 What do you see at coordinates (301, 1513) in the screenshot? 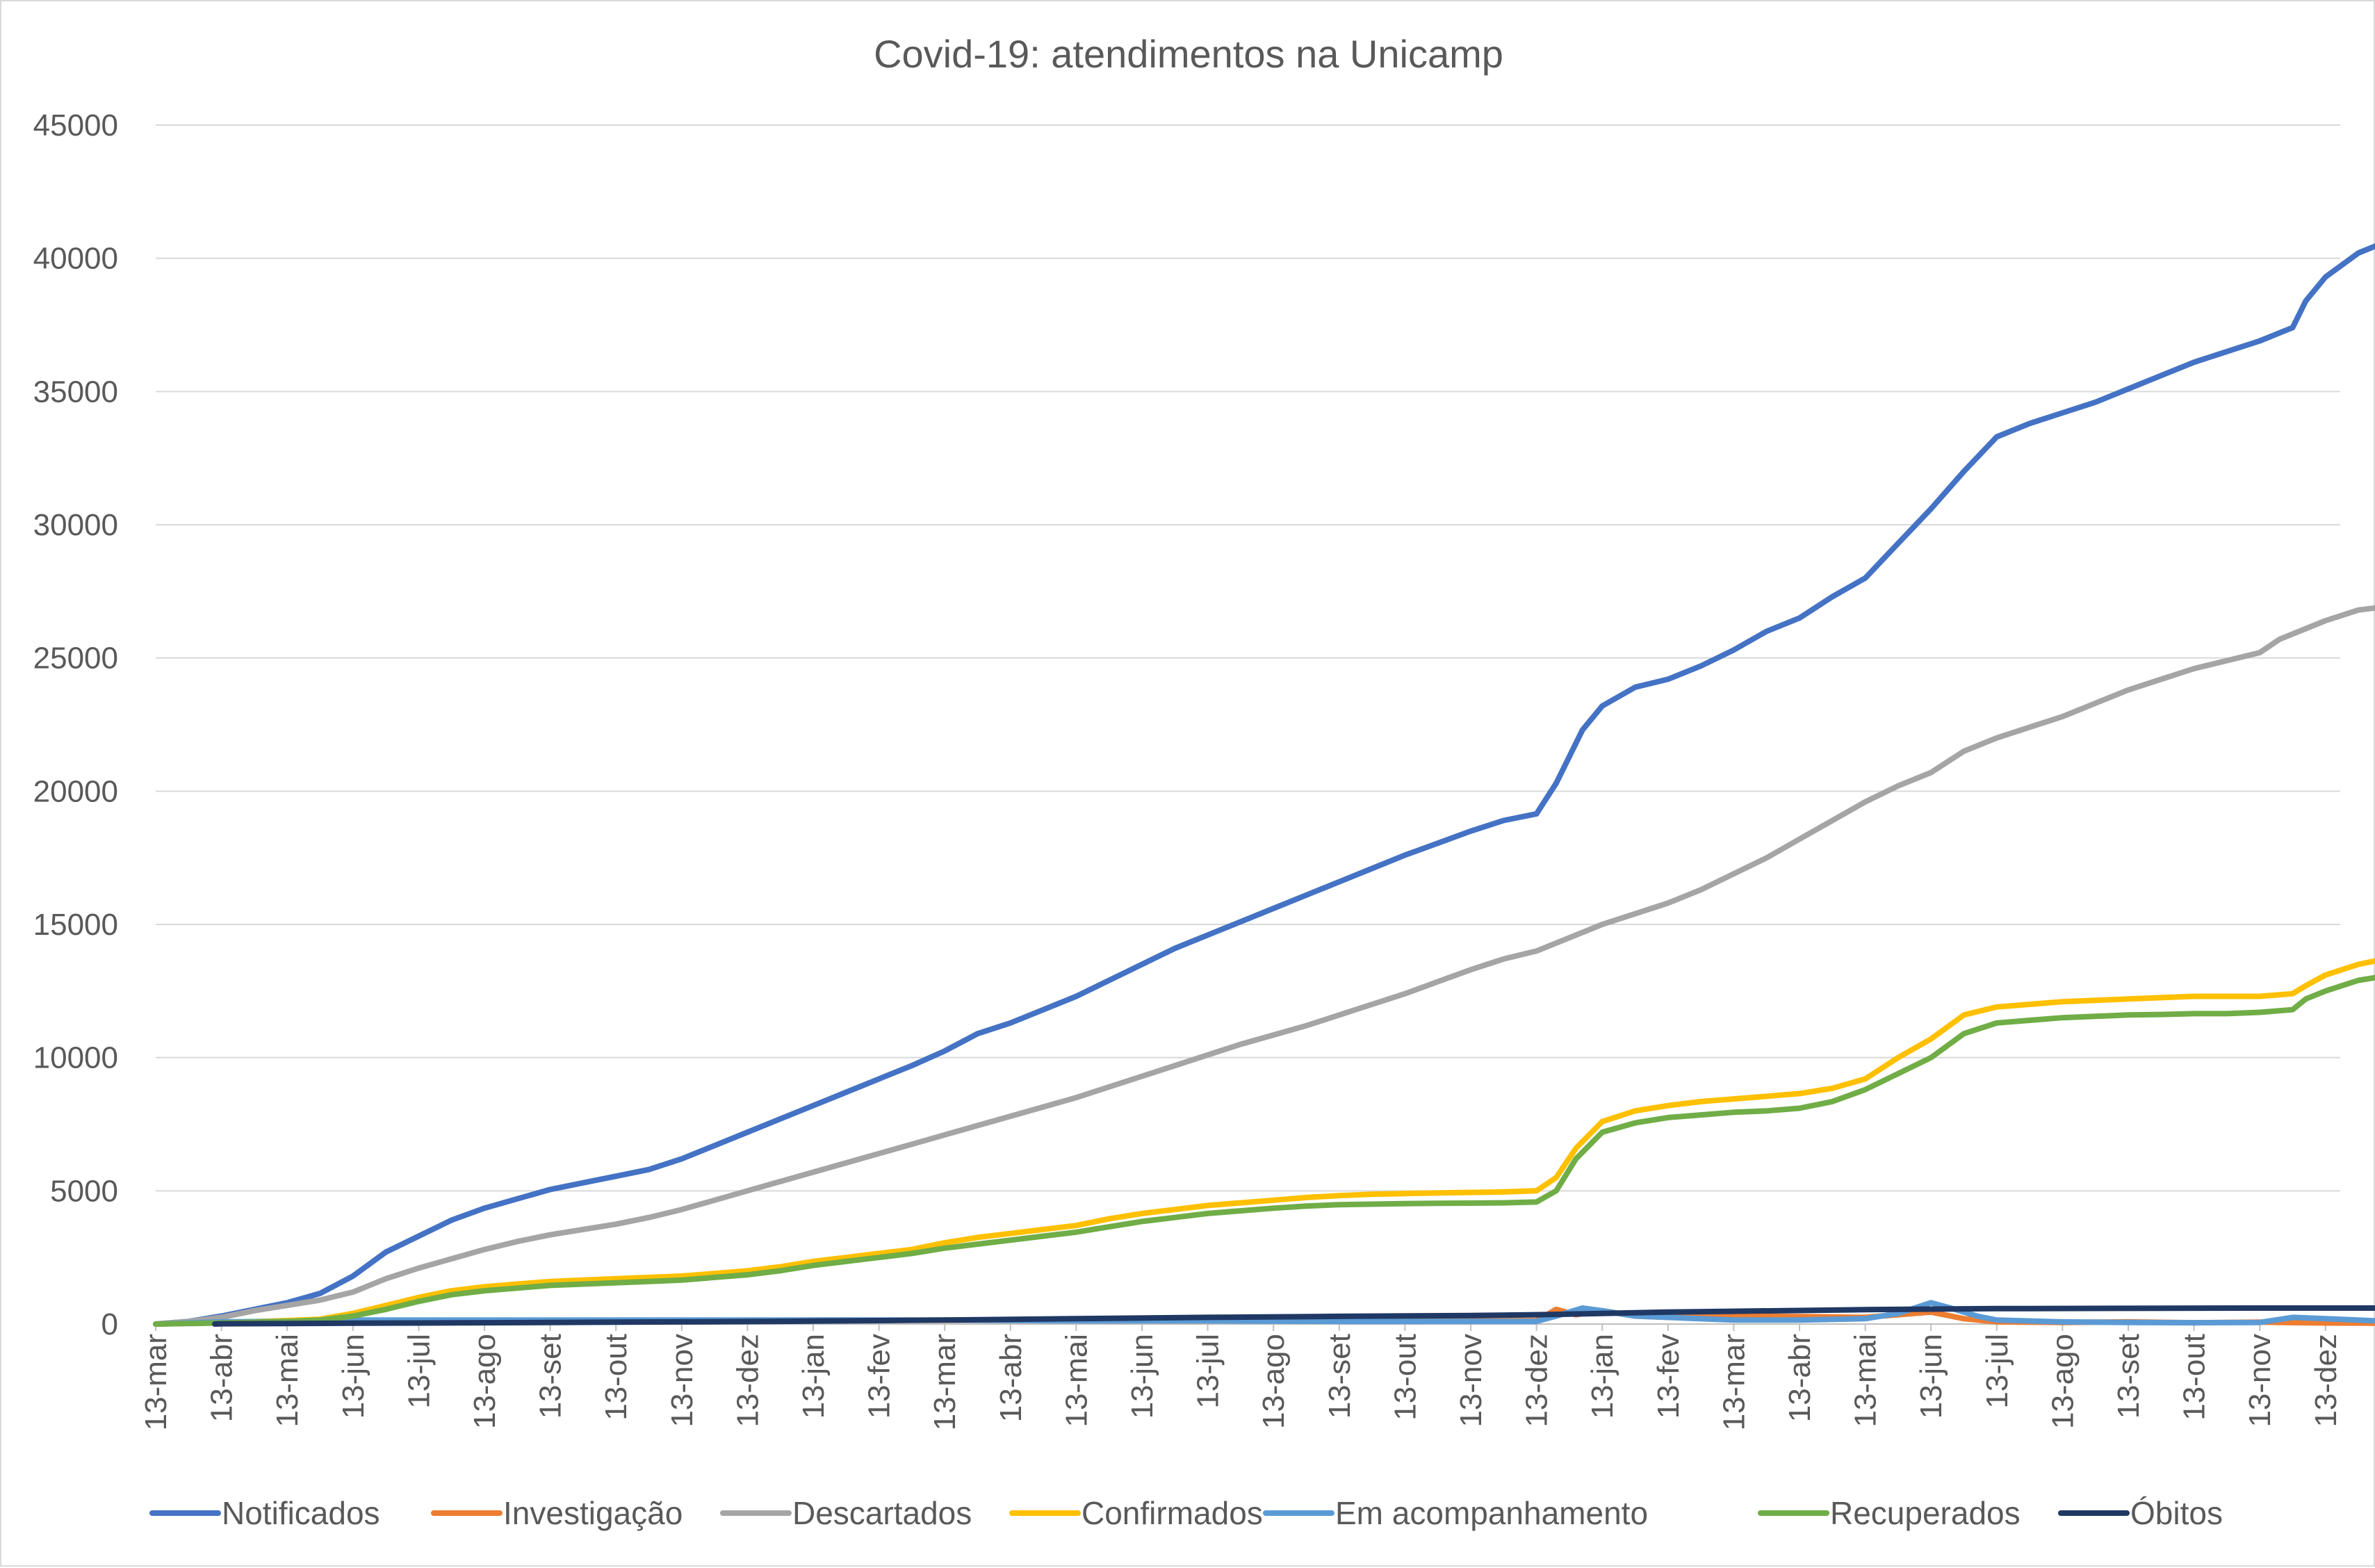
I see `legend-label: Notificados` at bounding box center [301, 1513].